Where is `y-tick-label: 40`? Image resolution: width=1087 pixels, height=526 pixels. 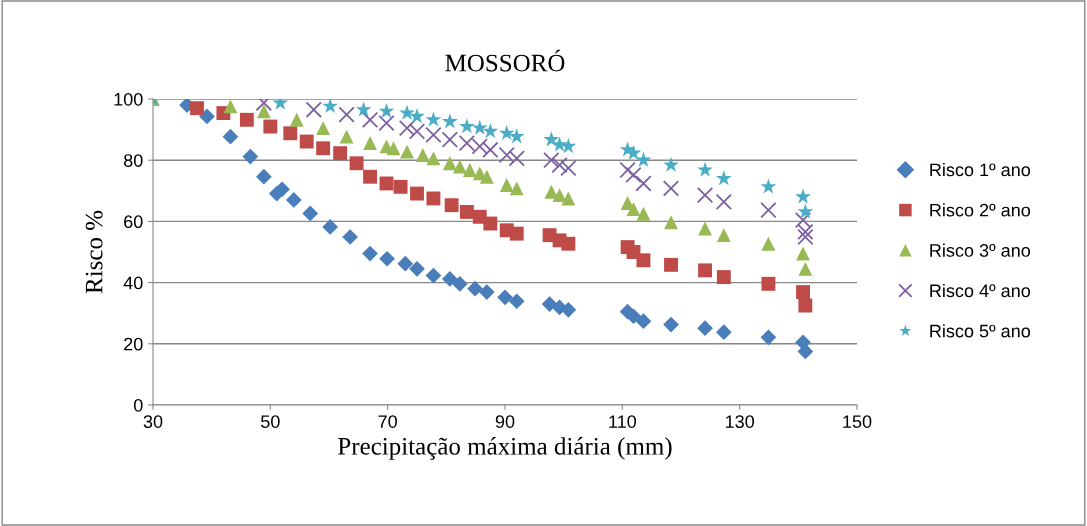
y-tick-label: 40 is located at coordinates (133, 283).